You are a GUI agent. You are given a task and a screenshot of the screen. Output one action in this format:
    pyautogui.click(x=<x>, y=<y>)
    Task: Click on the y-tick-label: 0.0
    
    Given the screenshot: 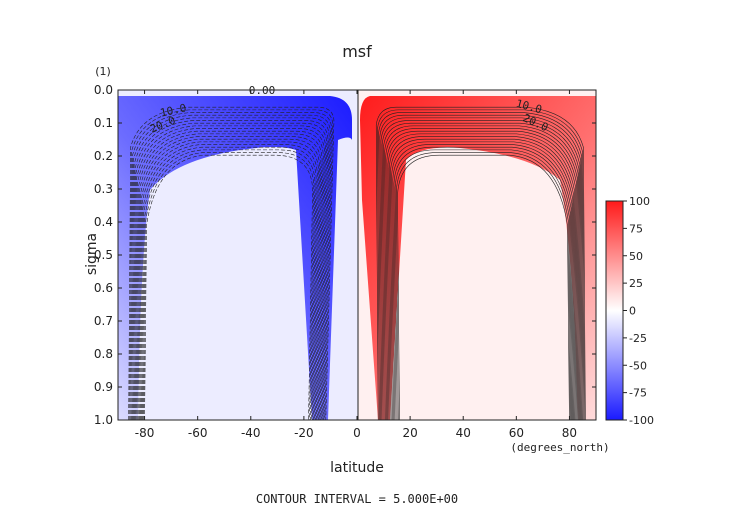 What is the action you would take?
    pyautogui.click(x=103, y=90)
    